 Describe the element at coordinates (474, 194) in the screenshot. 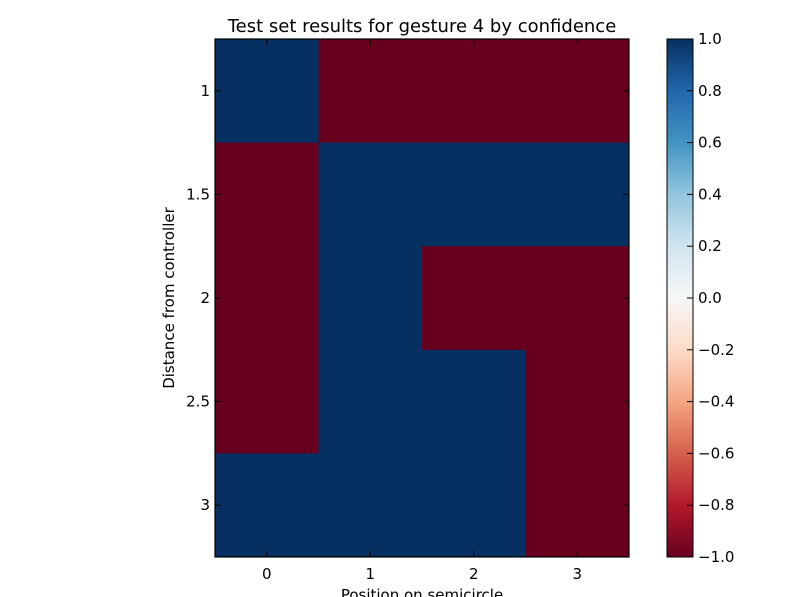

I see `heatmap-cell-r1-c2` at that location.